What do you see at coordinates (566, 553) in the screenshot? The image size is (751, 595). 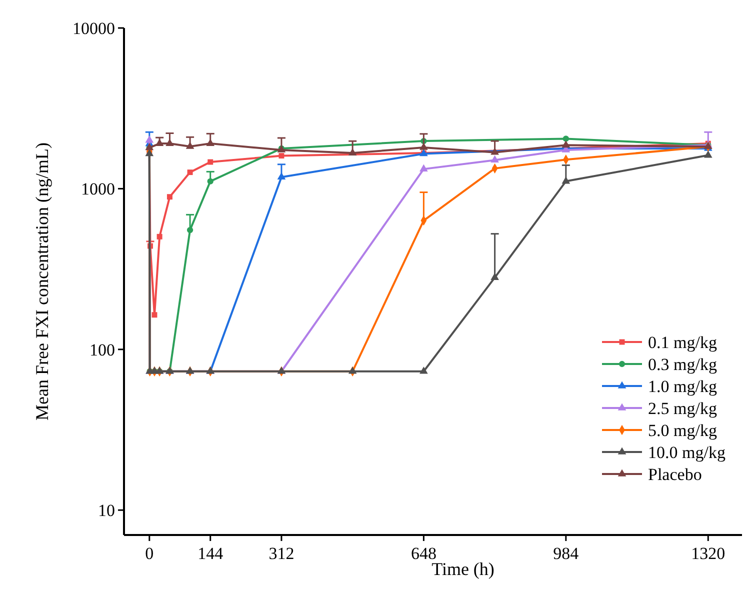 I see `x-tick-label: 984` at bounding box center [566, 553].